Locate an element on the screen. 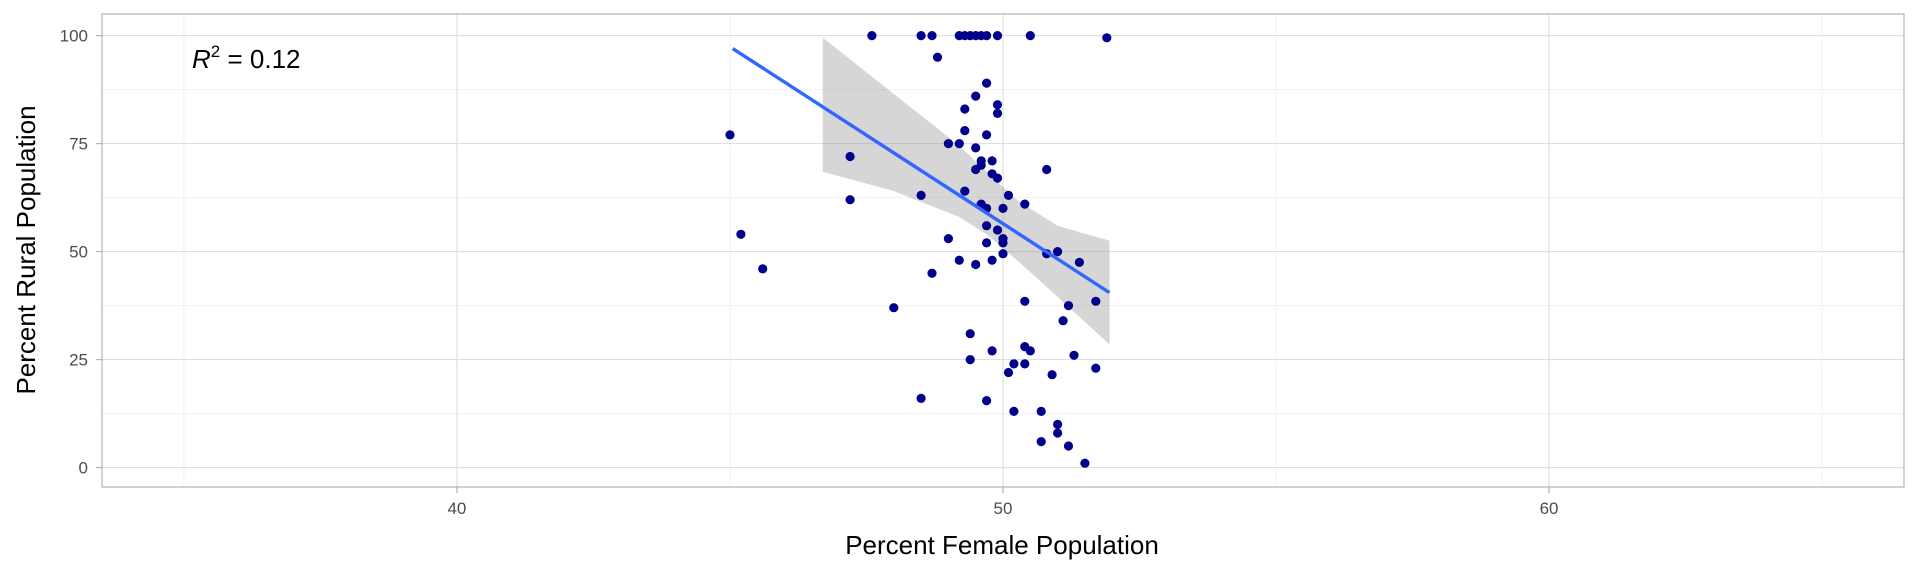 Image resolution: width=1920 pixels, height=576 pixels. r-exponent: 2 is located at coordinates (215, 51).